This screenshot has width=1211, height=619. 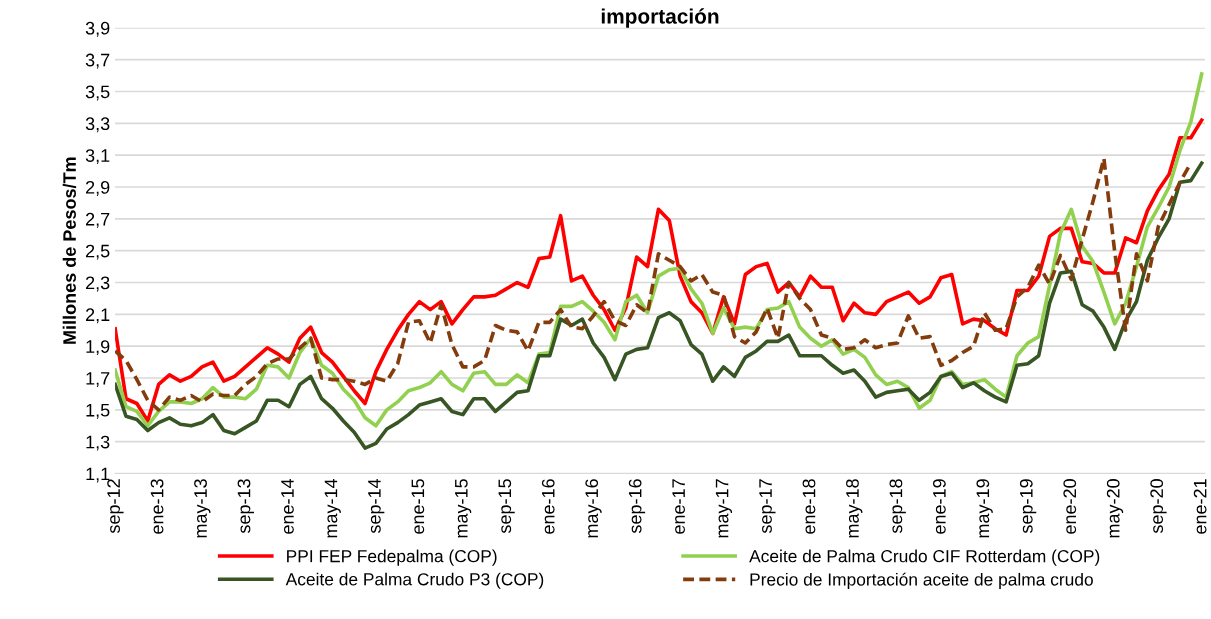 I want to click on y-tick-label: 1,7, so click(x=98, y=379).